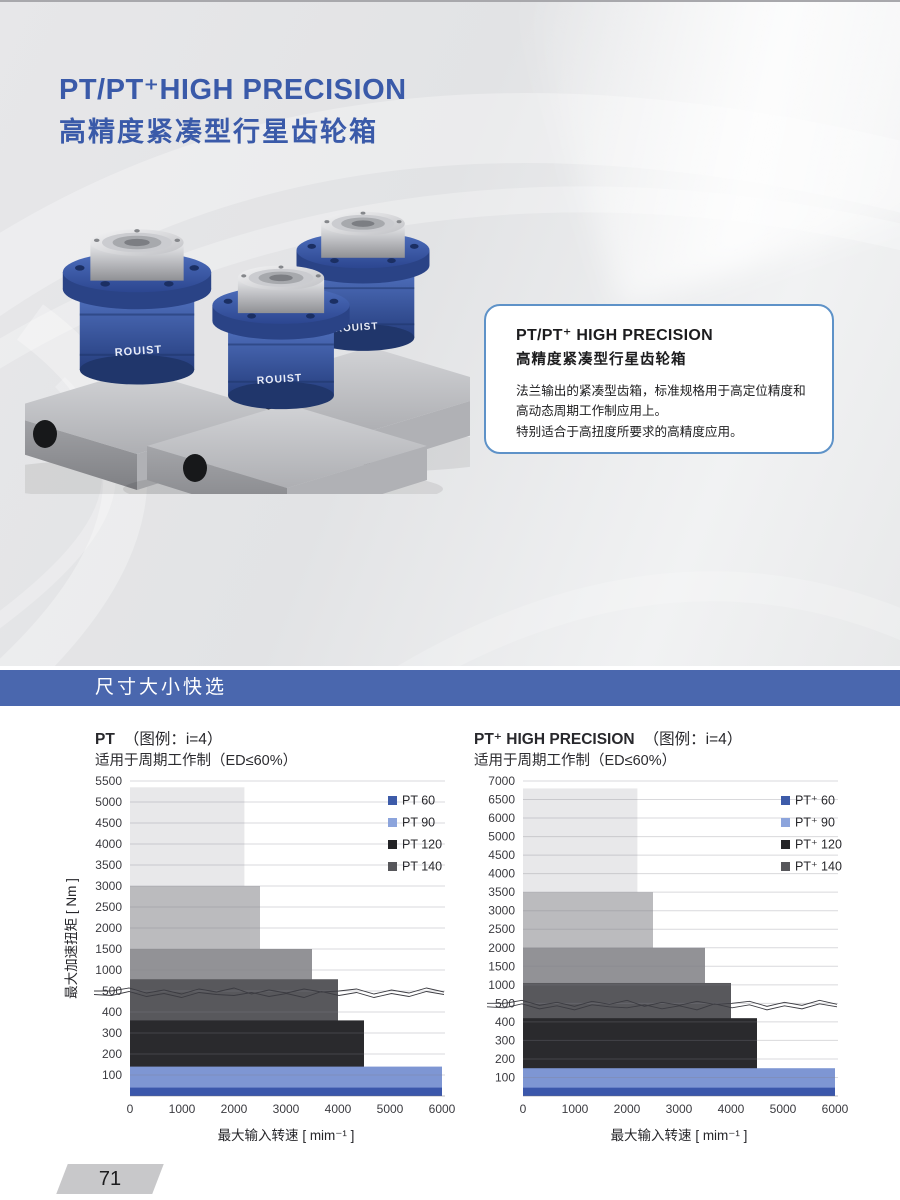 The height and width of the screenshot is (1200, 900). Describe the element at coordinates (422, 845) in the screenshot. I see `svg-text: PT 120` at that location.